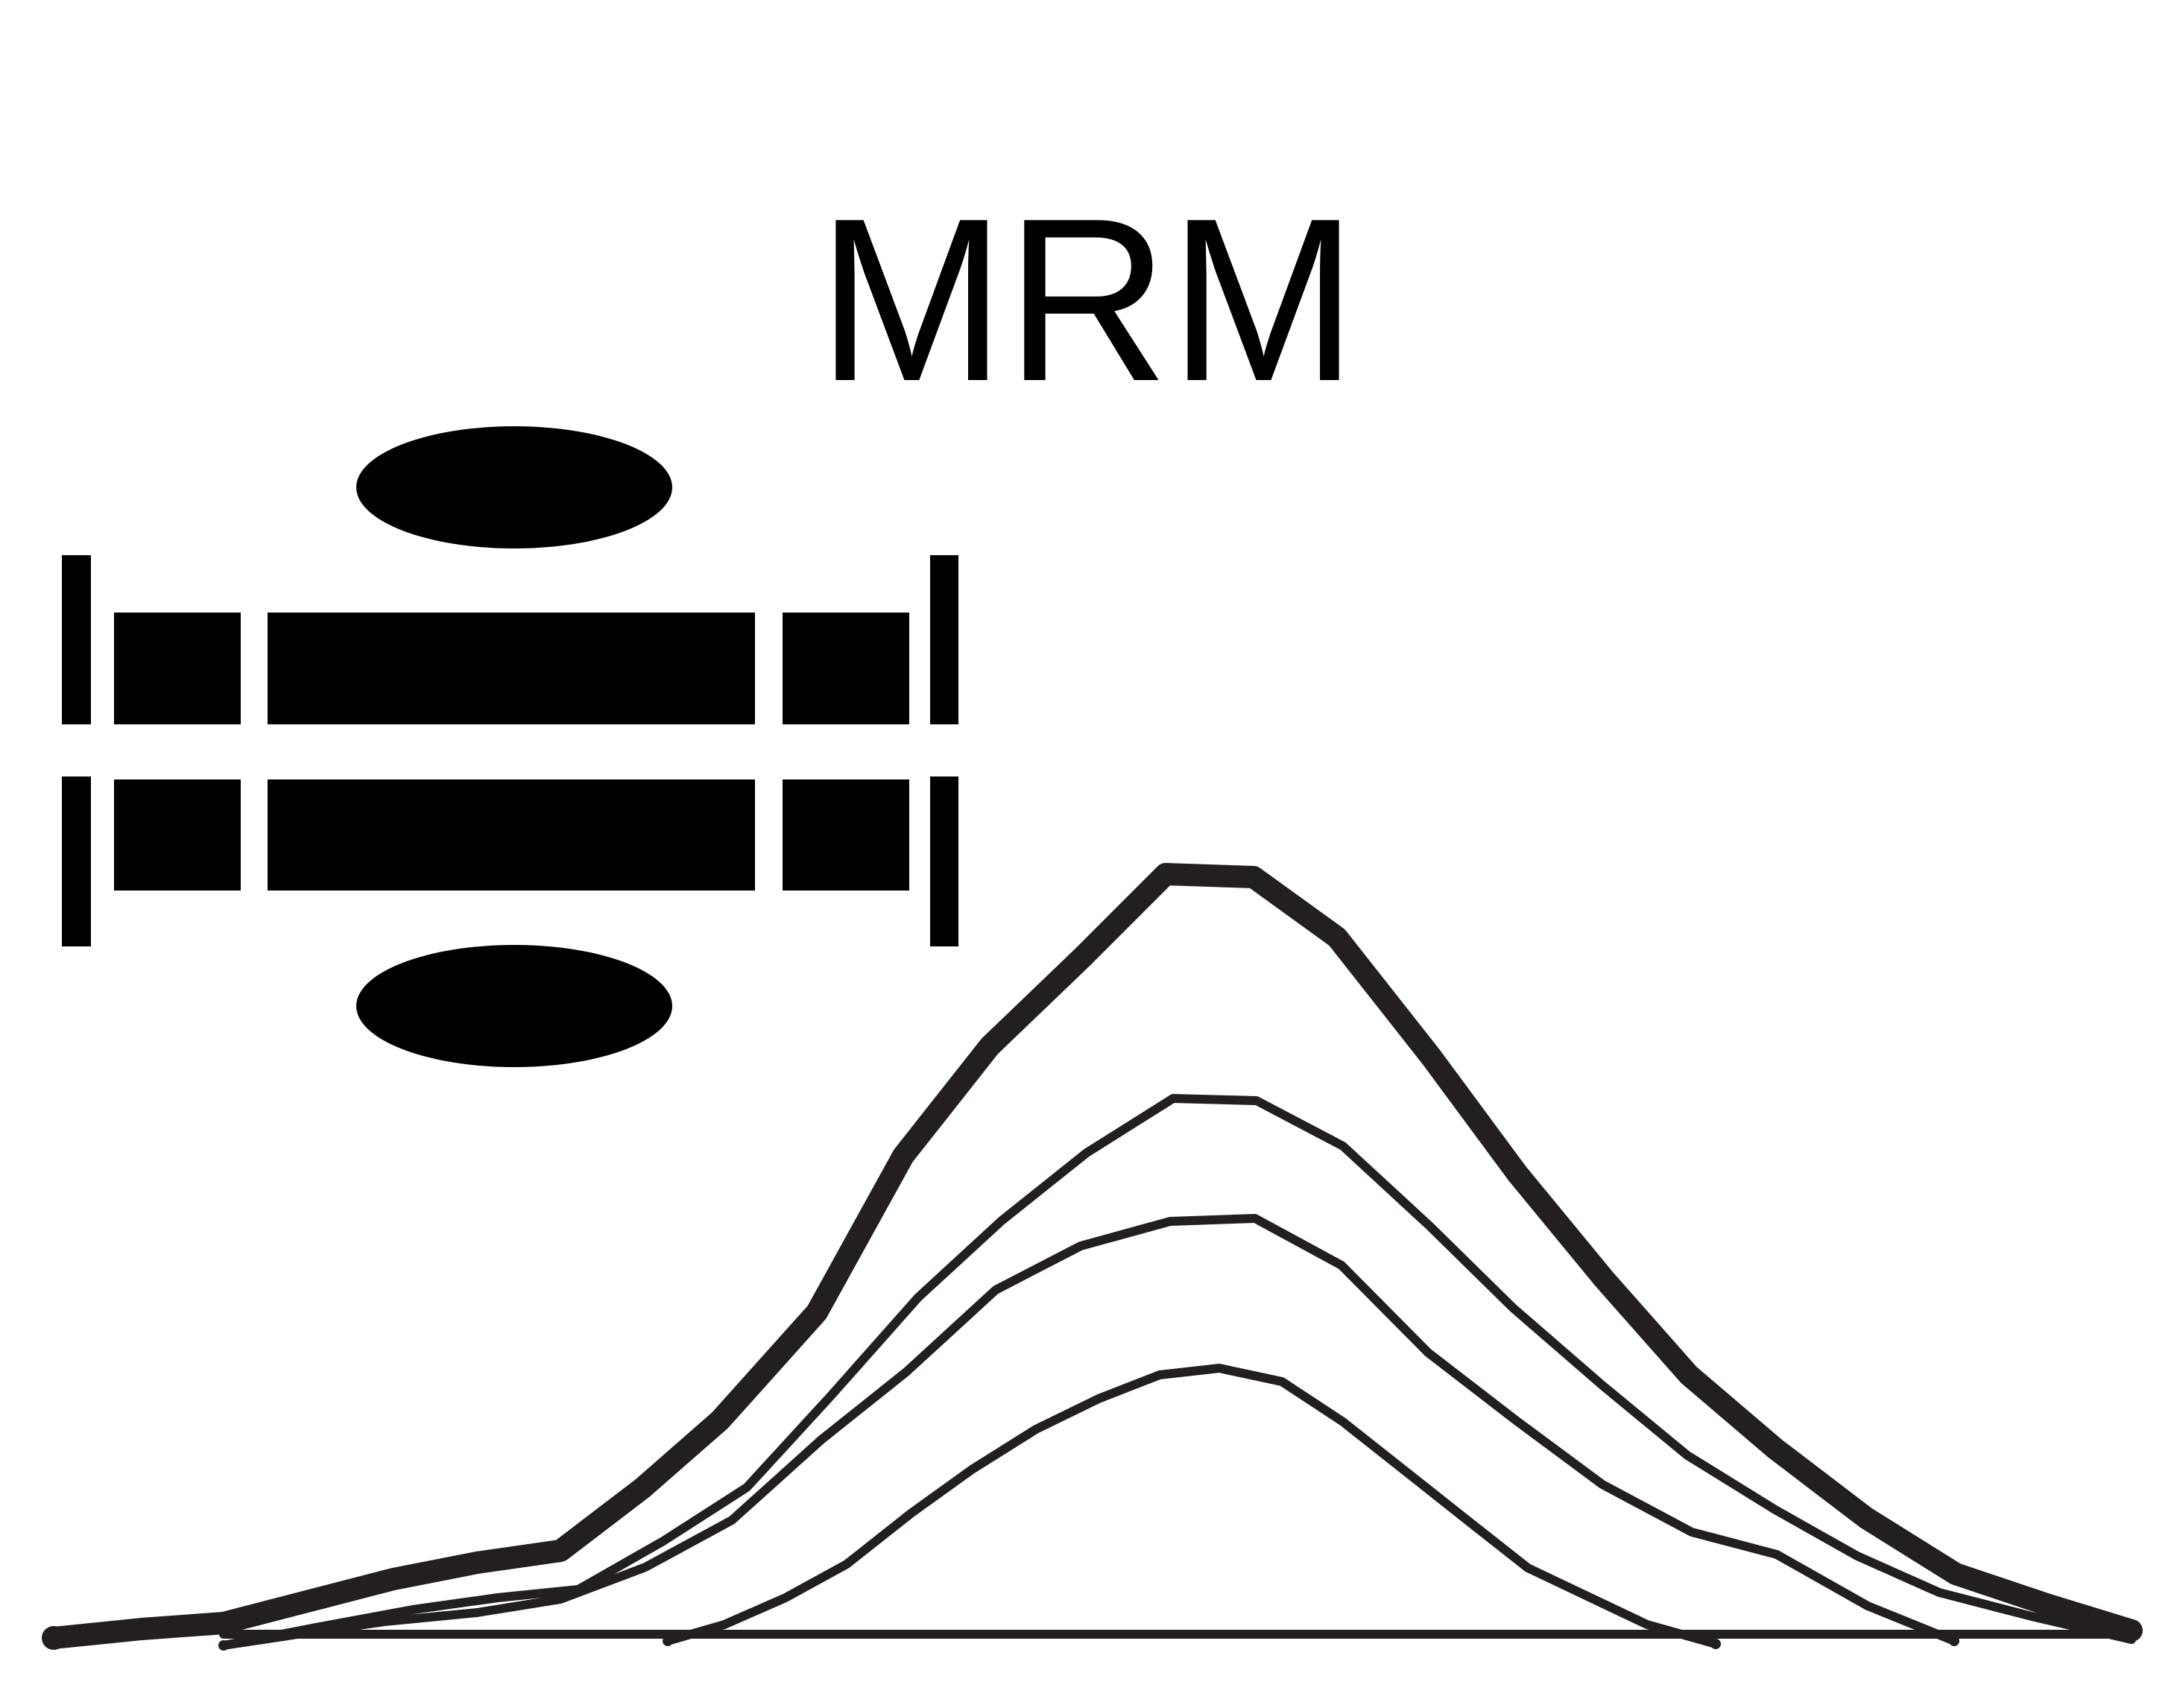 Image resolution: width=2174 pixels, height=1708 pixels. I want to click on lower-left-end-plate, so click(76, 861).